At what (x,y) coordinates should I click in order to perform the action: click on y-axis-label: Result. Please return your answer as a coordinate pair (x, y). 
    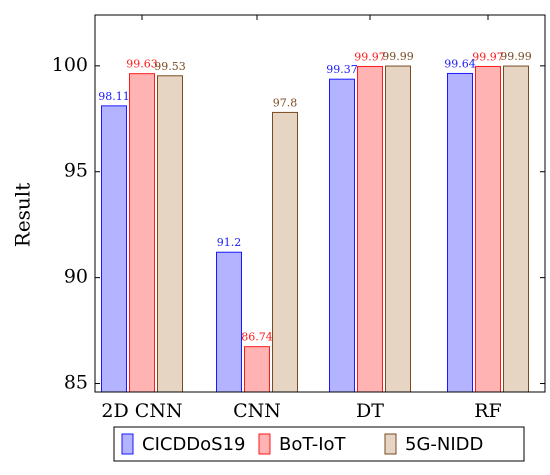
    Looking at the image, I should click on (23, 215).